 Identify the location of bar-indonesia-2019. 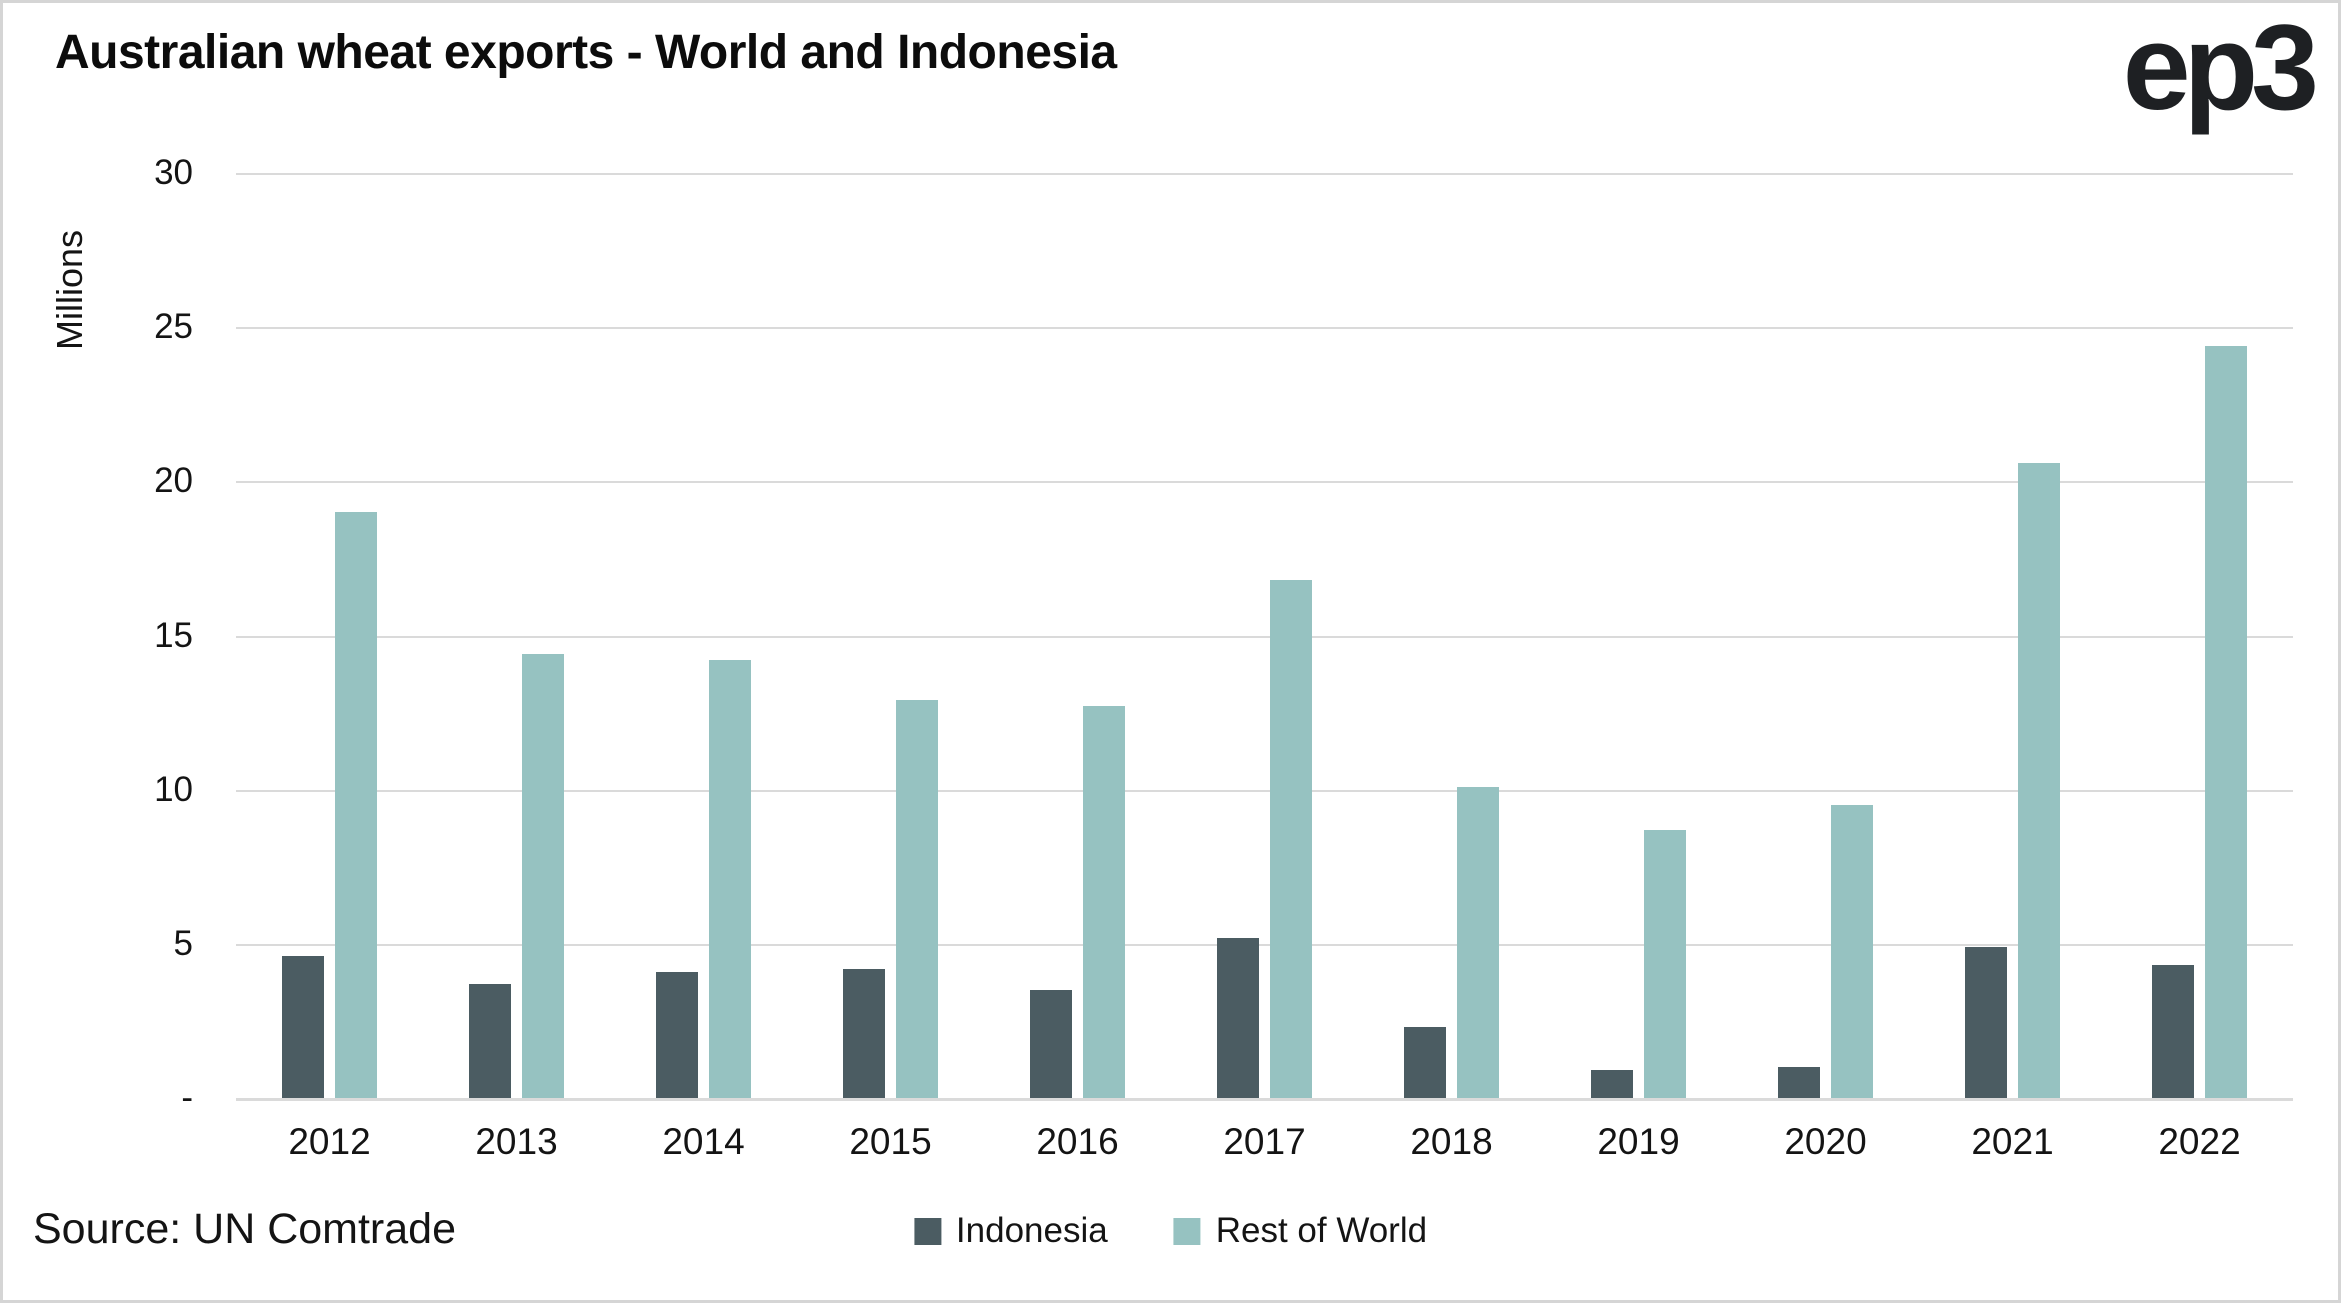
(1612, 1084).